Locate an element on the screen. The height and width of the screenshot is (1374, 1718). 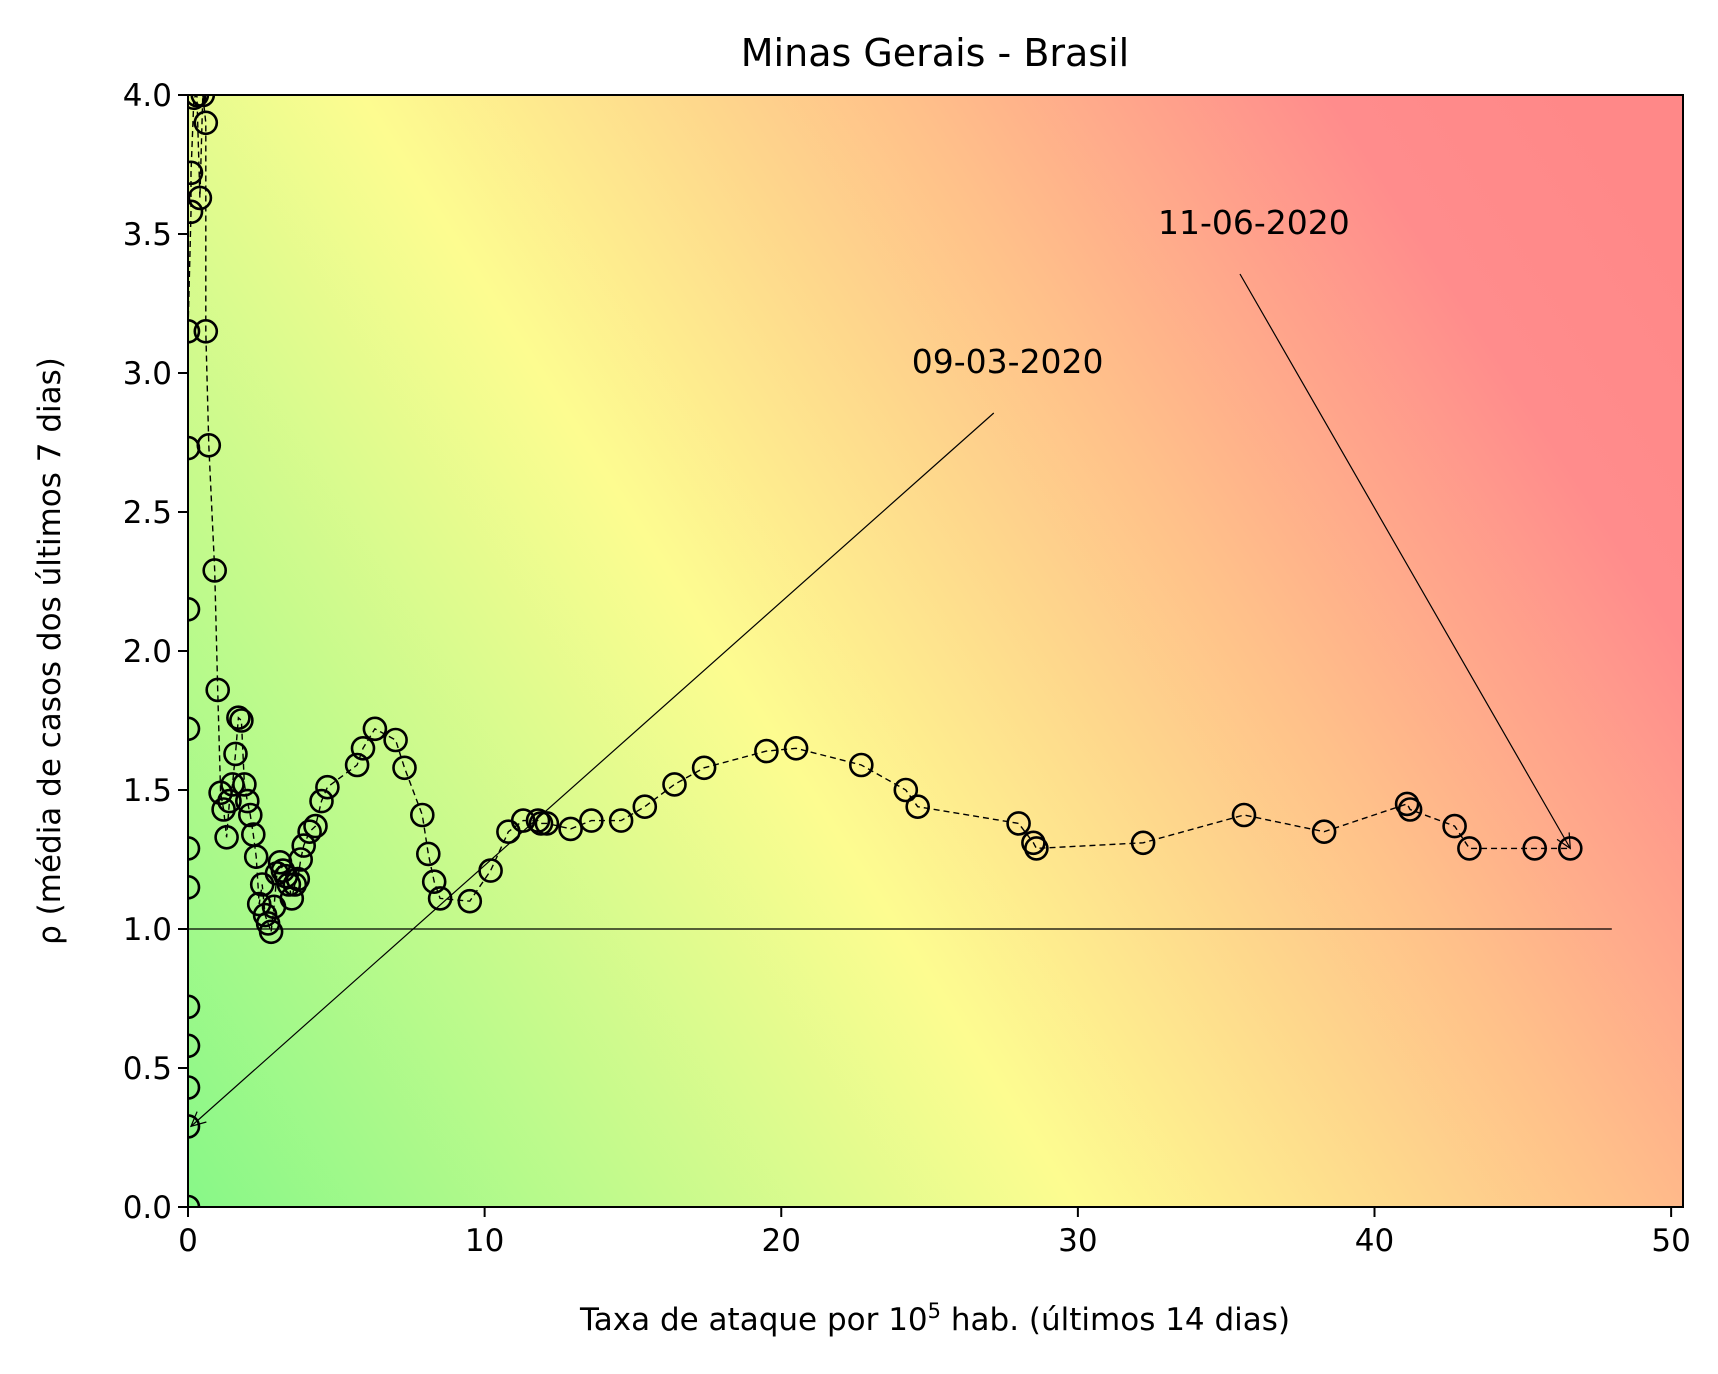
x-tick-label: 20 is located at coordinates (781, 1241).